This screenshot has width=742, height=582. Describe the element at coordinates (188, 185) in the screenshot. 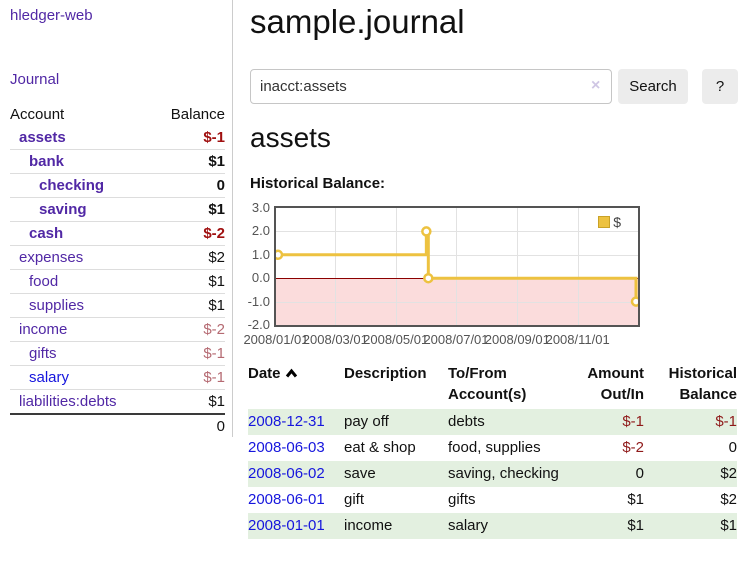

I see `account-balance: 0` at that location.